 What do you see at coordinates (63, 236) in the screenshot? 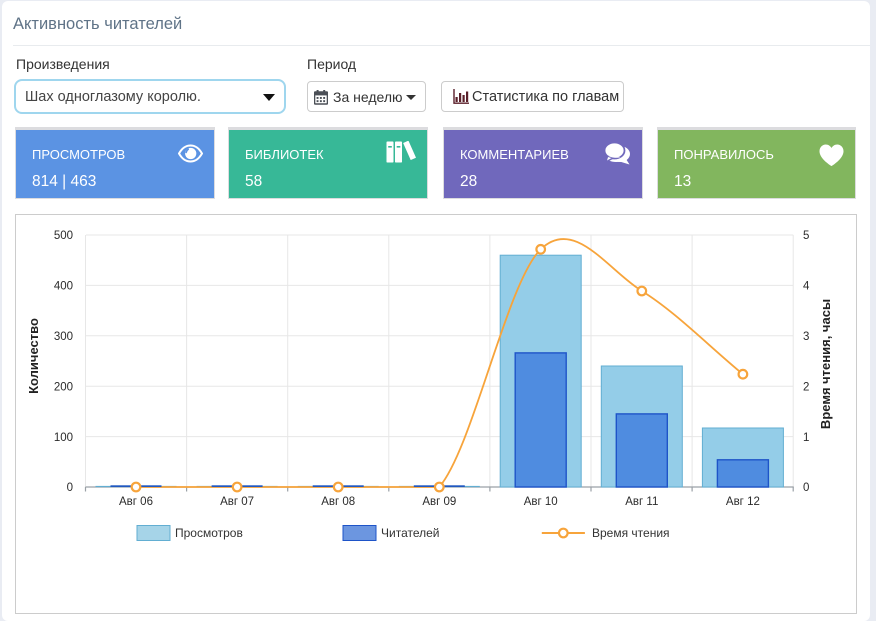
I see `svg-text: 500` at bounding box center [63, 236].